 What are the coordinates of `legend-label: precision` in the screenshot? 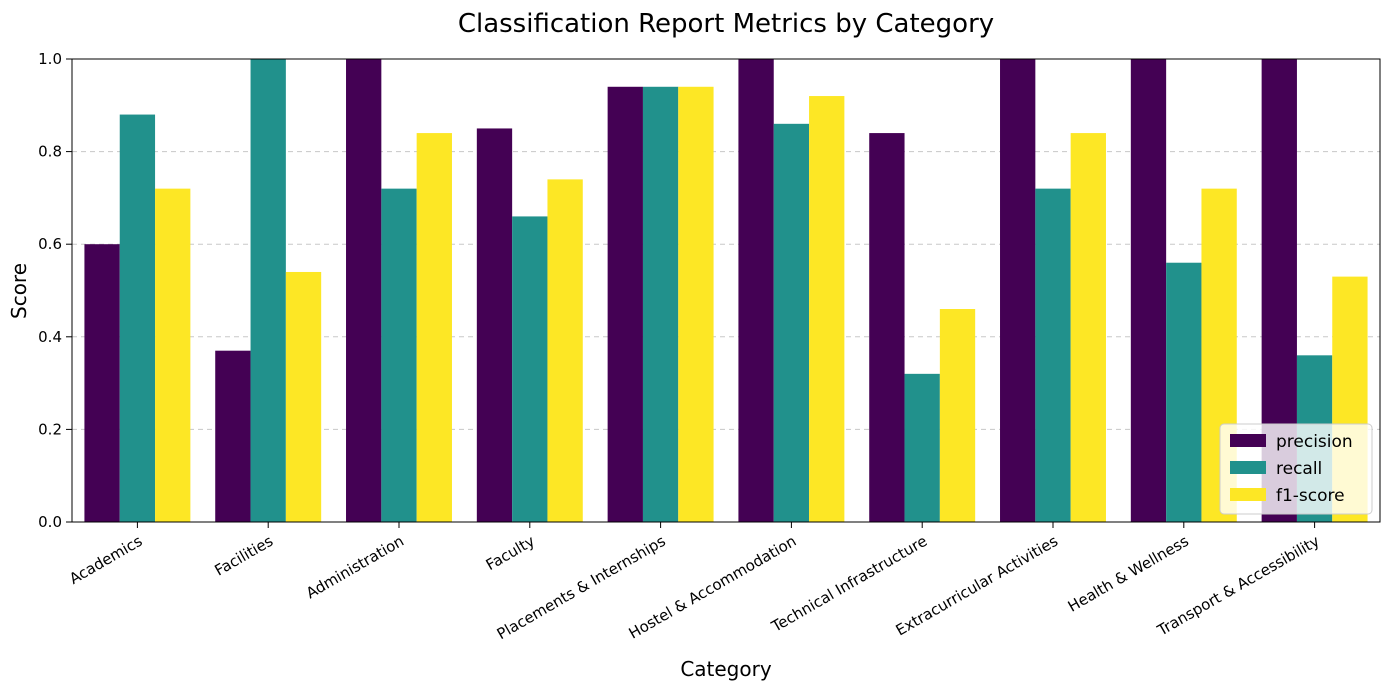 It's located at (1314, 442).